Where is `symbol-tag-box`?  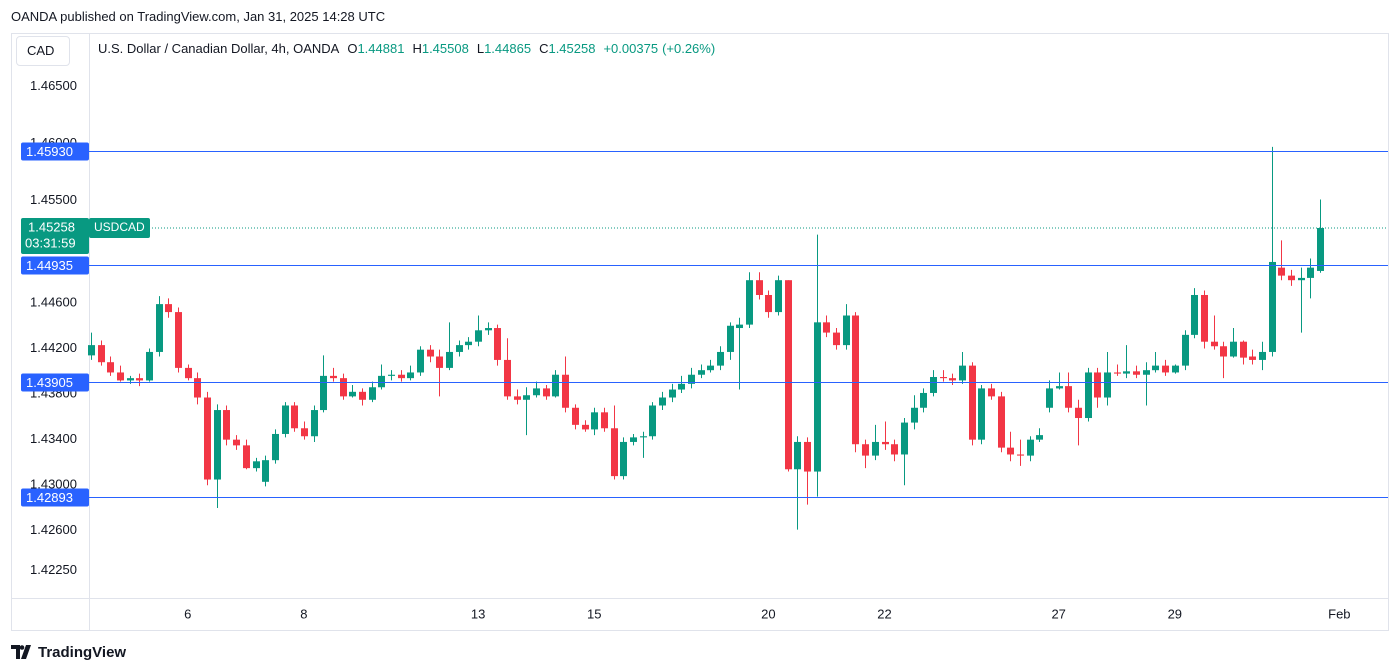 symbol-tag-box is located at coordinates (119, 228).